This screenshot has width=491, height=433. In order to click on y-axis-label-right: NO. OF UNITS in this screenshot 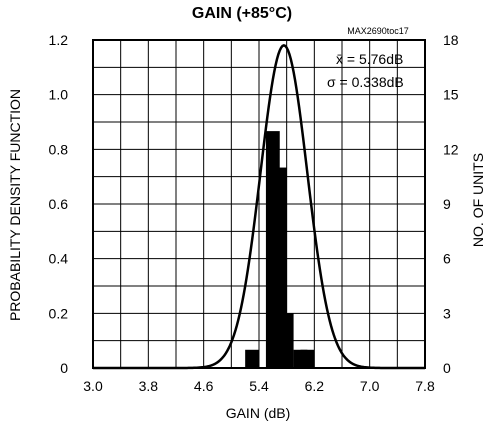, I will do `click(478, 200)`.